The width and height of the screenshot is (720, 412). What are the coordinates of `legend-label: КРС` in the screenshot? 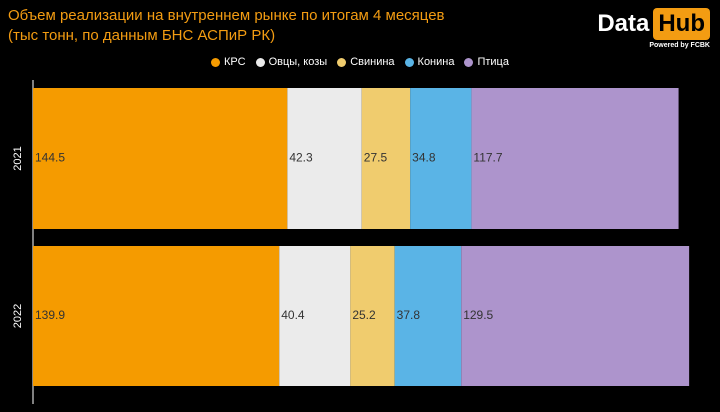 It's located at (235, 62).